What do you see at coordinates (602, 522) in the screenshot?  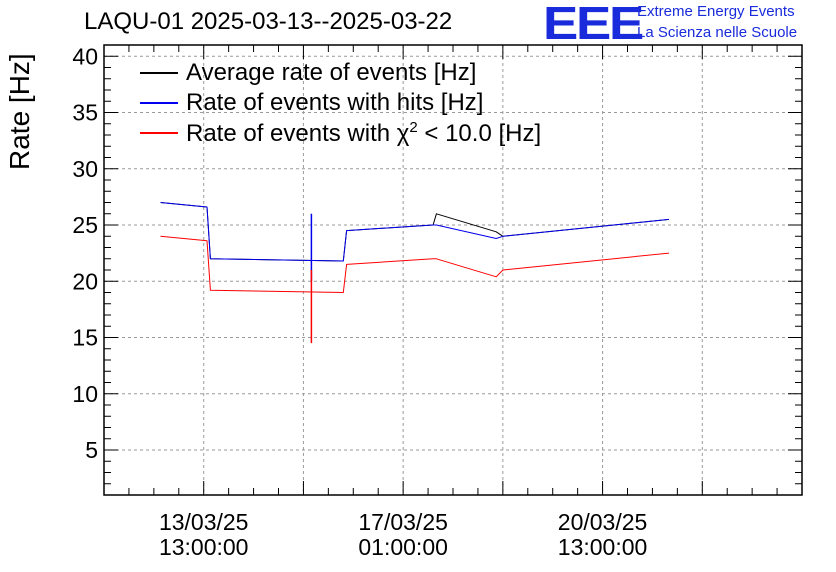 I see `x-tick-date: 20/03/25` at bounding box center [602, 522].